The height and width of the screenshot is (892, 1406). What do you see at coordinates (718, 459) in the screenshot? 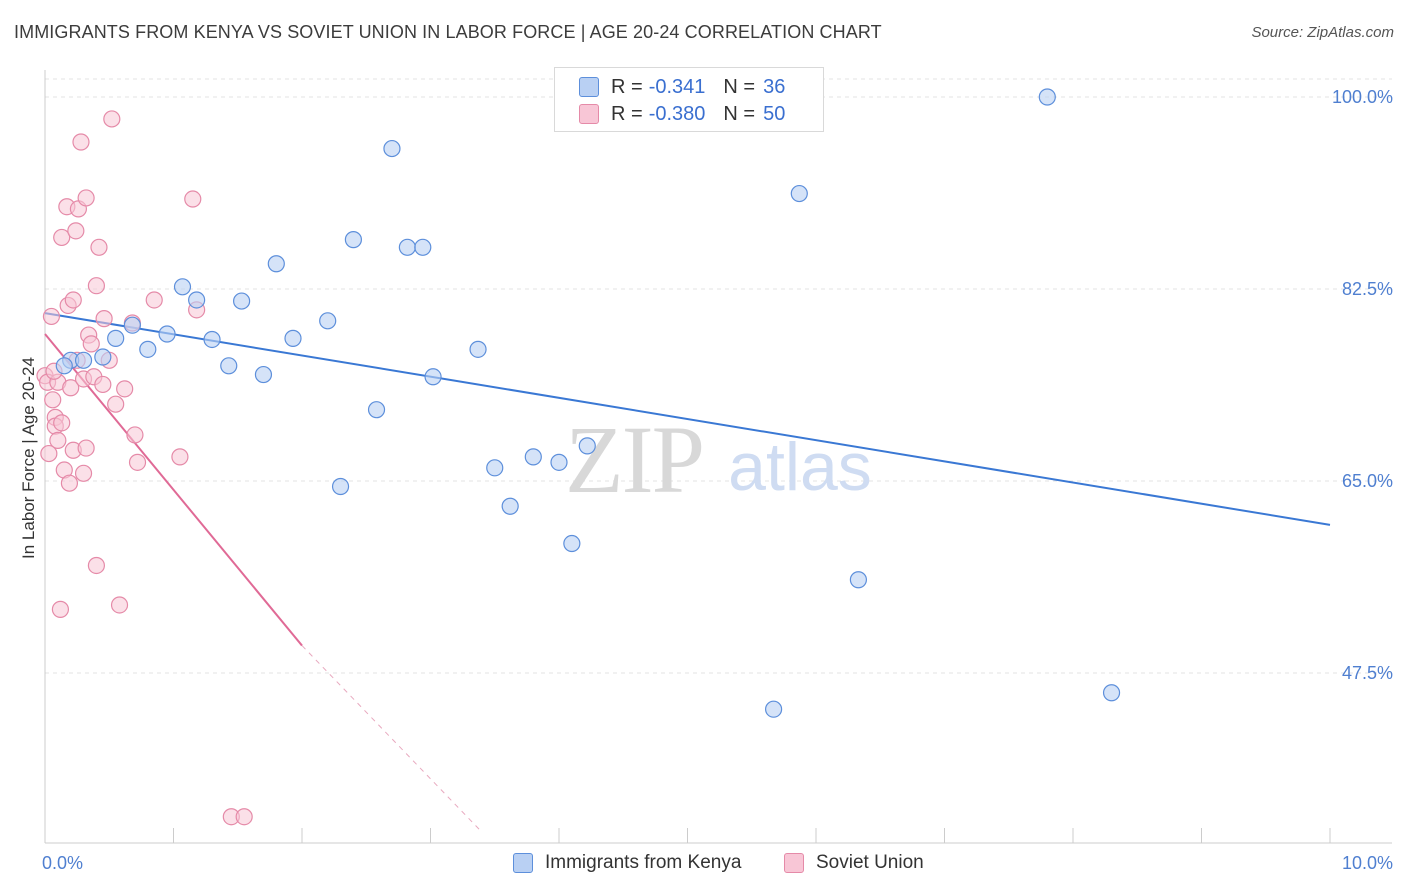
I see `watermark: ZIP atlas` at bounding box center [718, 459].